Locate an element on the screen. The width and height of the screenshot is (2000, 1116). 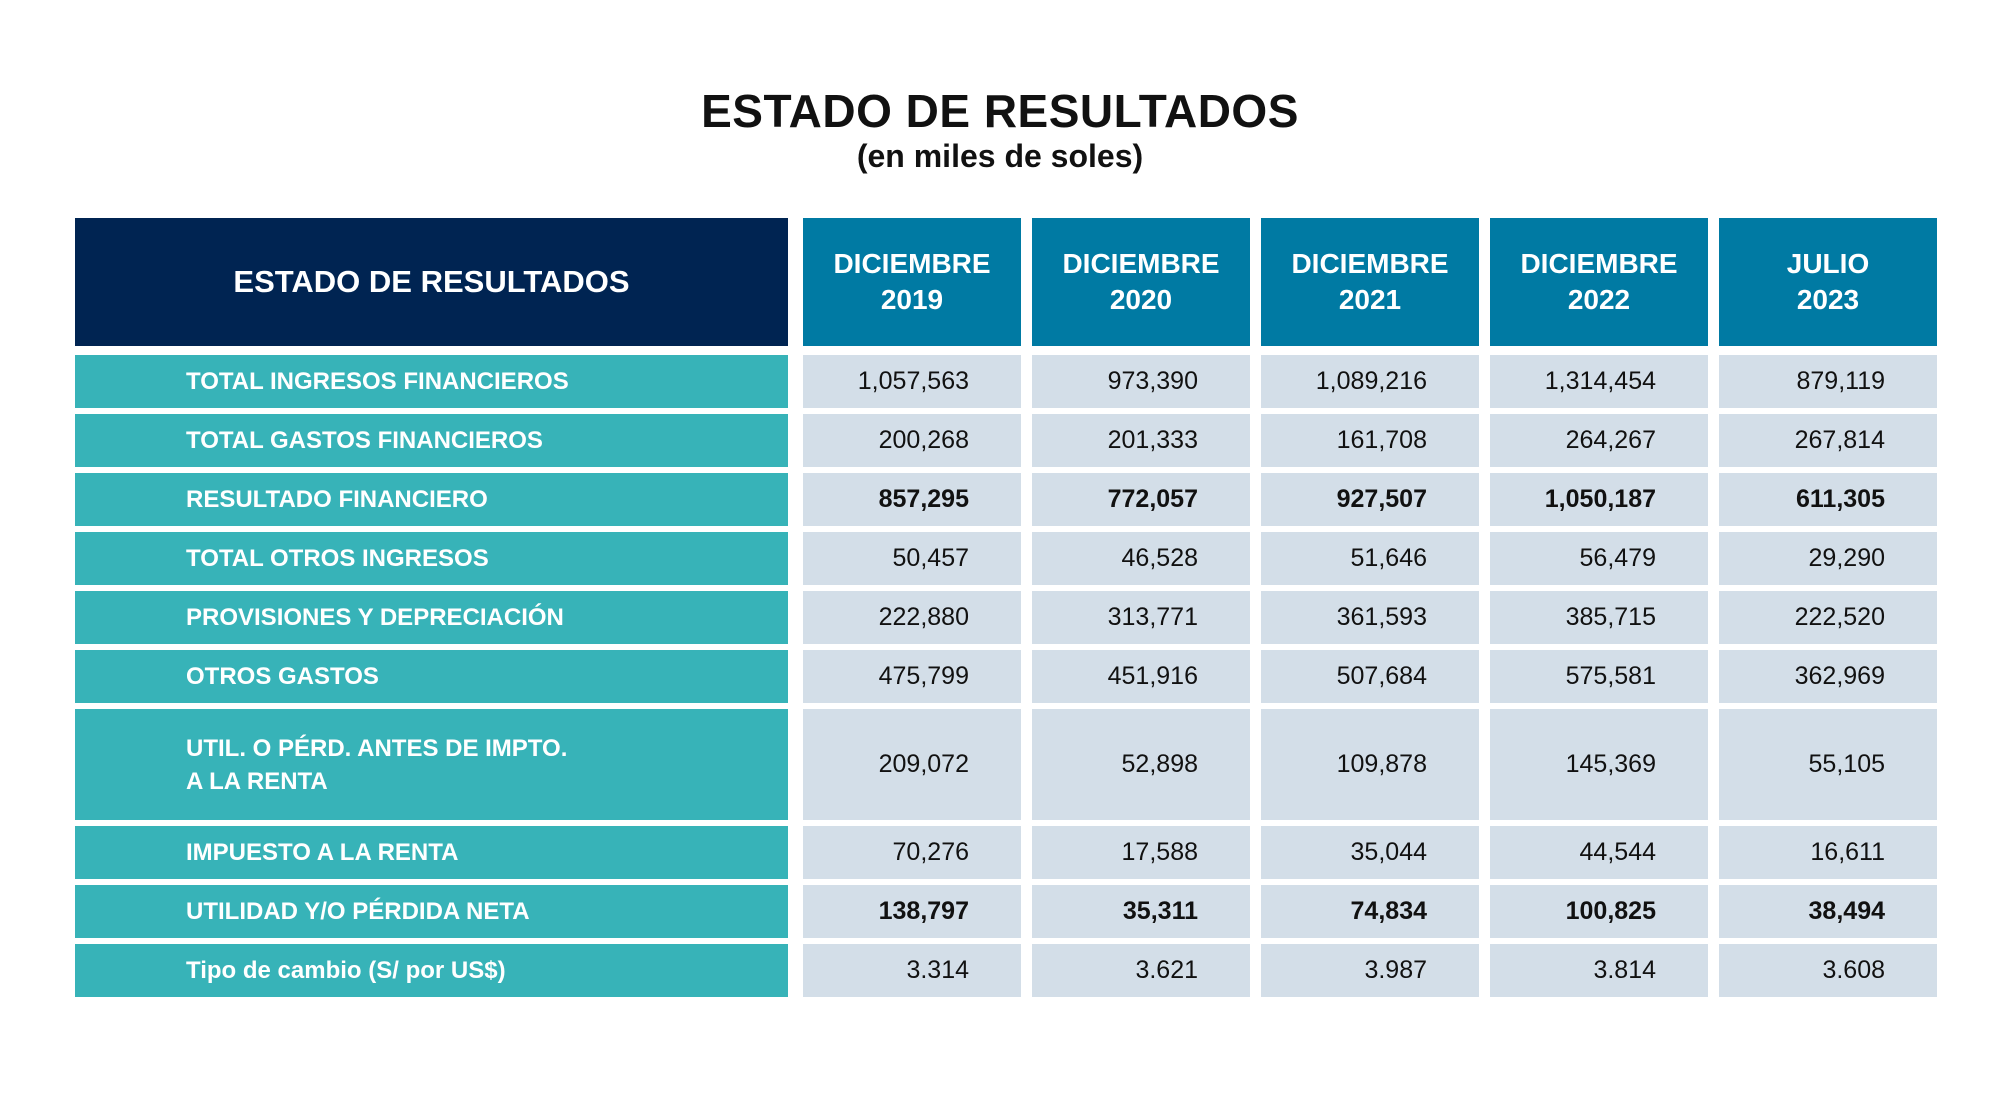
table-cell: 451,916 is located at coordinates (1141, 676).